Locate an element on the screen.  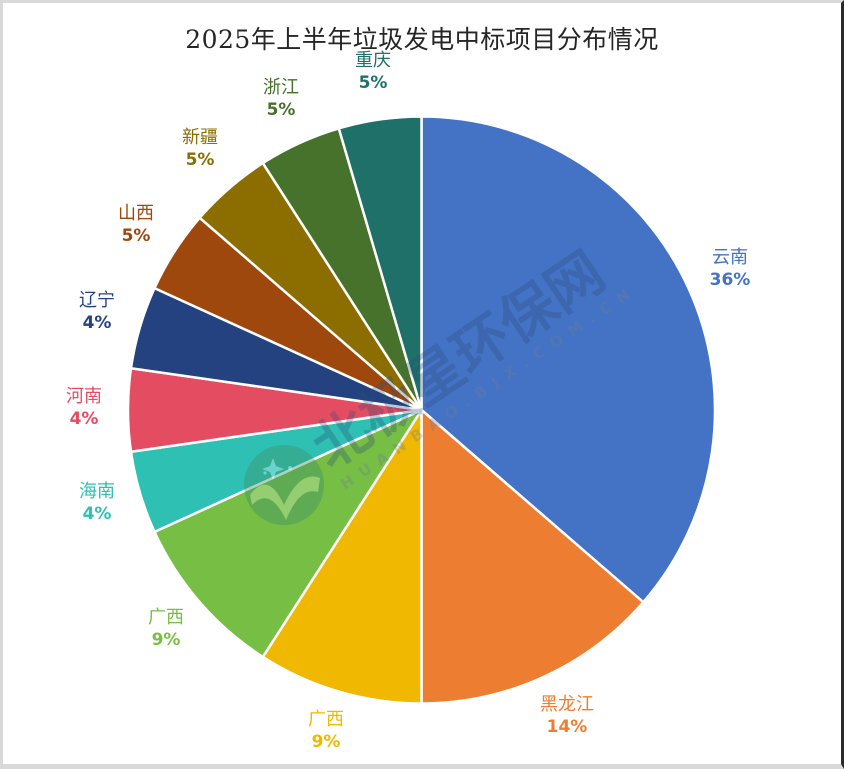
data-label: 浙江 5% is located at coordinates (281, 99).